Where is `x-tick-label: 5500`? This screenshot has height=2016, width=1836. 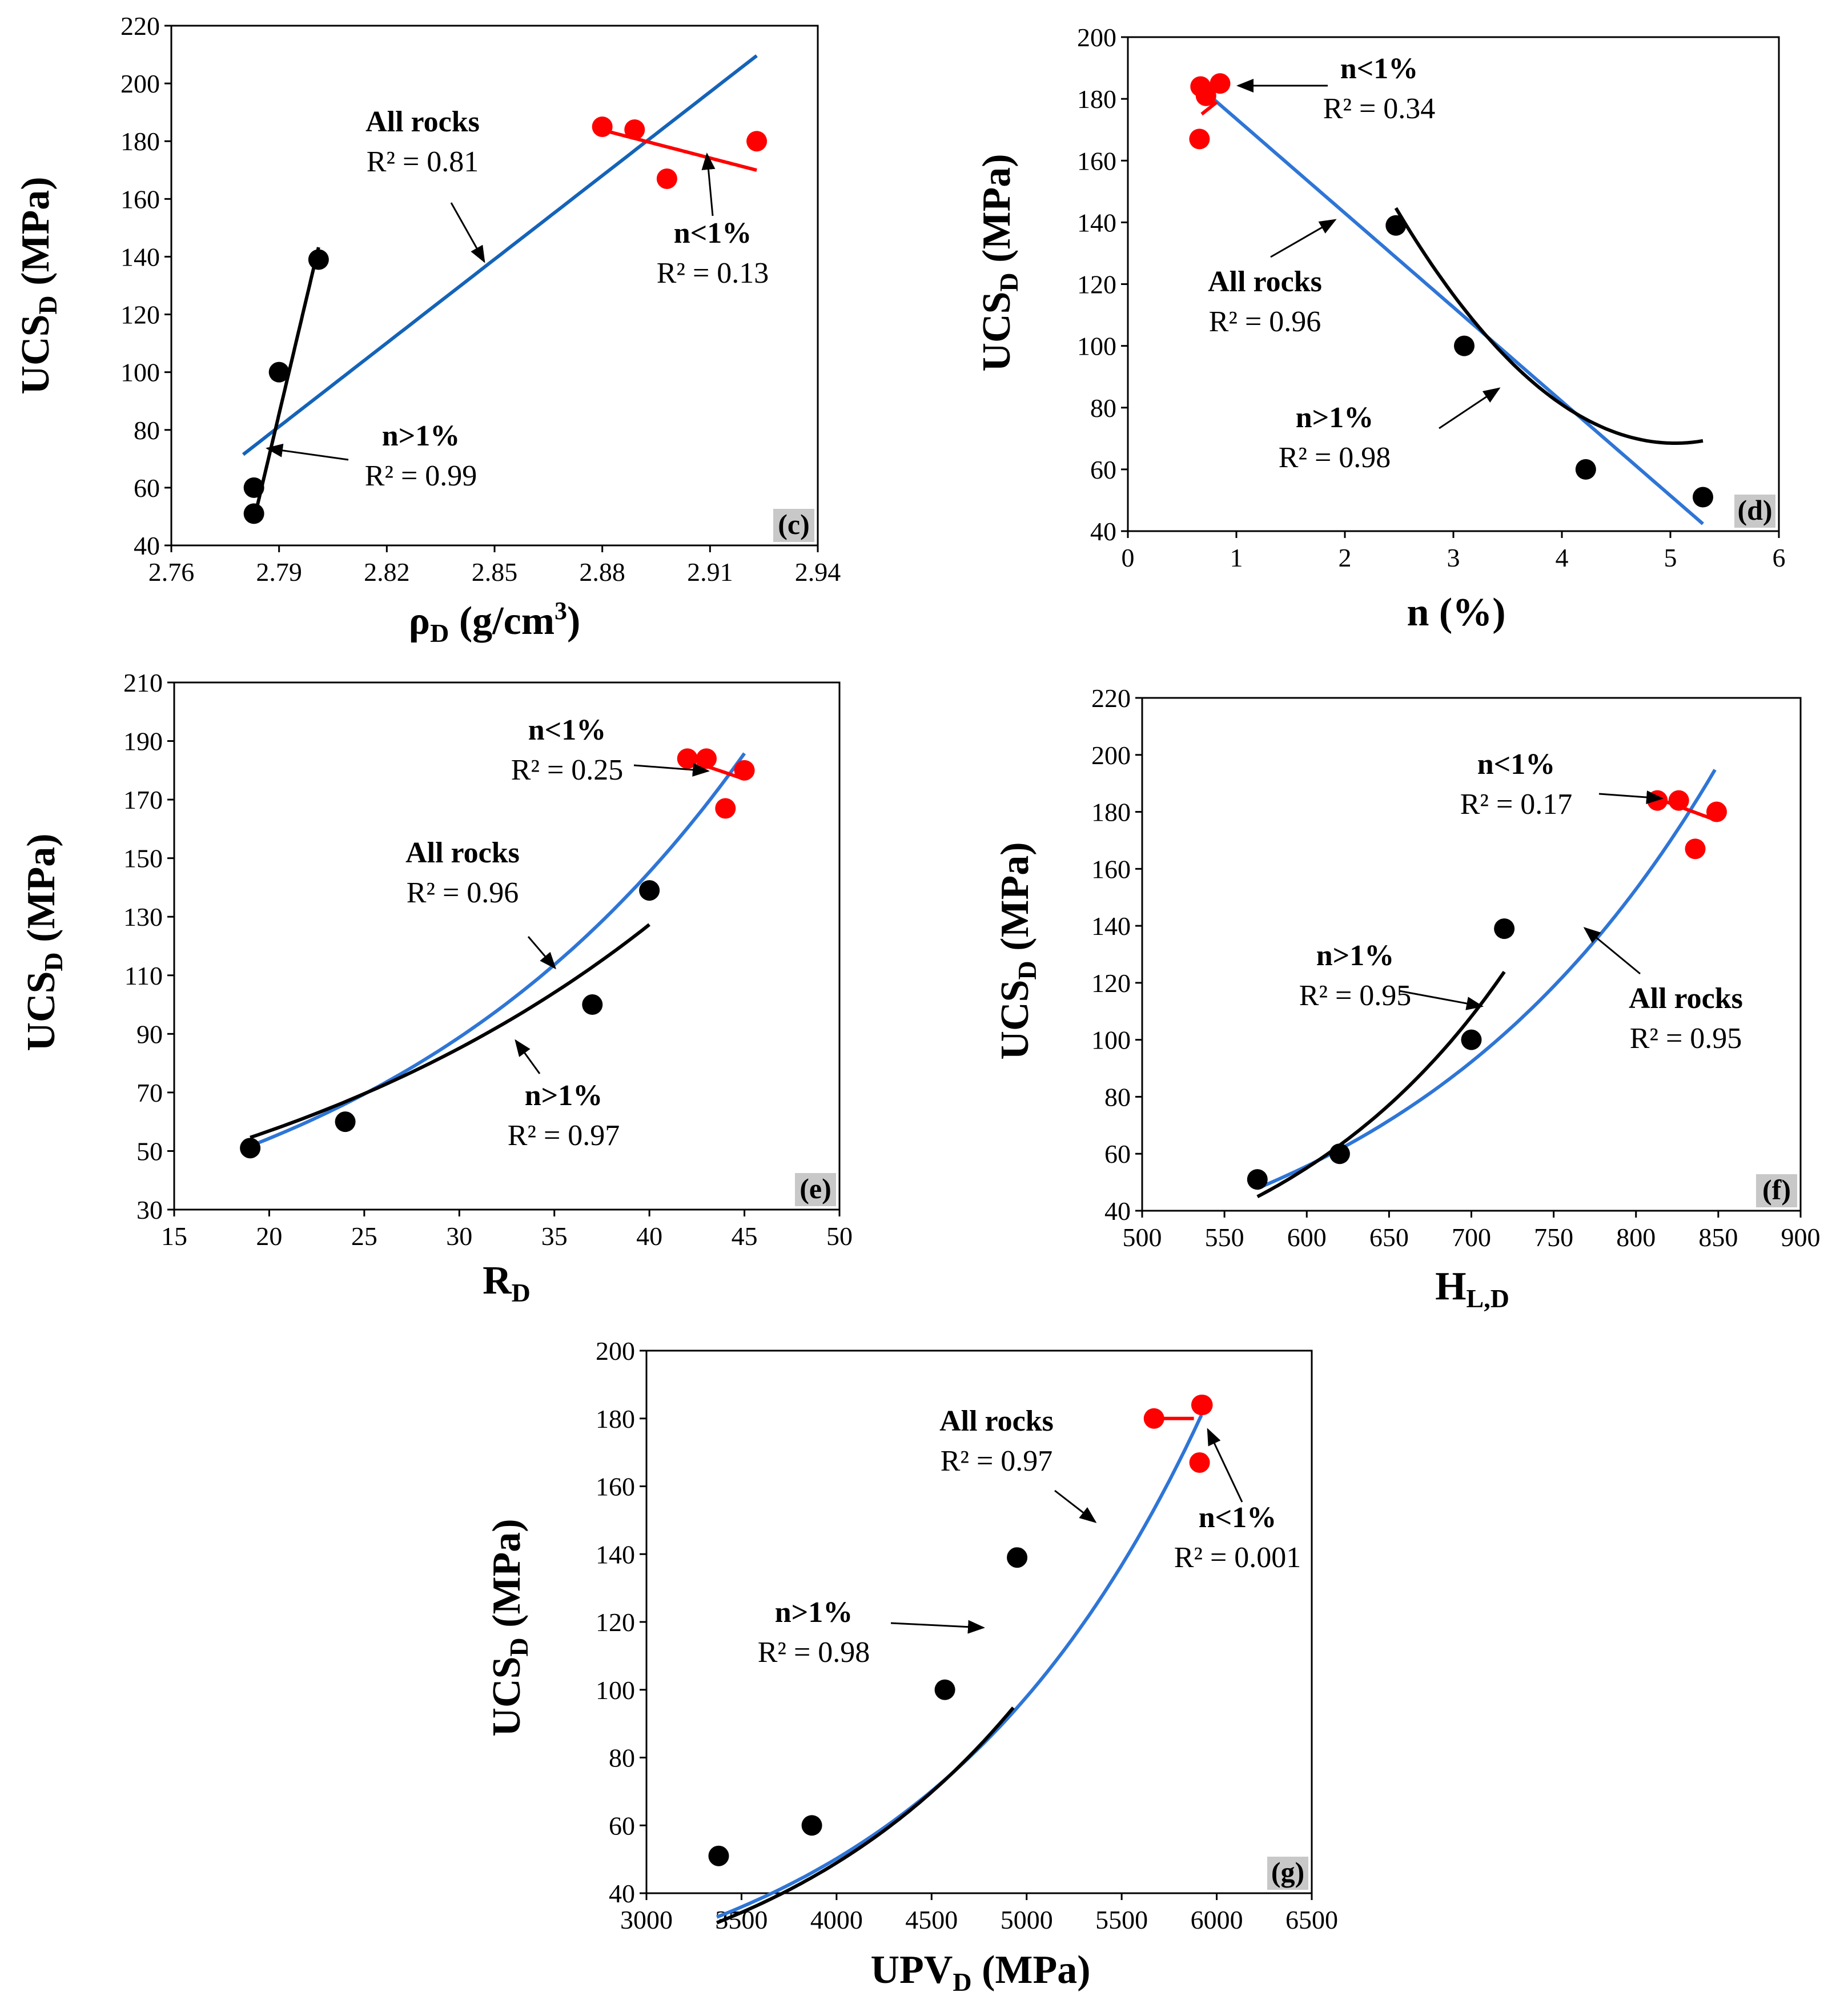 x-tick-label: 5500 is located at coordinates (1121, 1919).